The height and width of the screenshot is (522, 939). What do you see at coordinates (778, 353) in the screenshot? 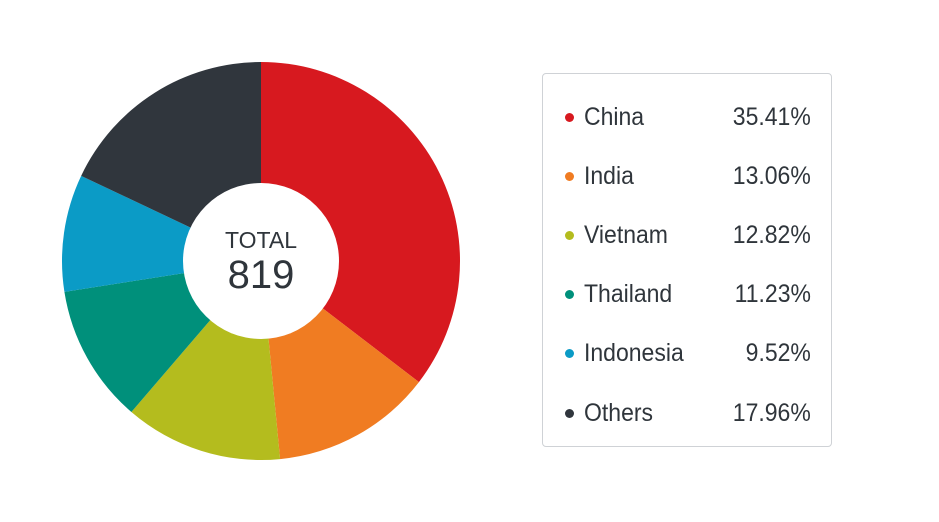
I see `legend-value: 9.52%` at bounding box center [778, 353].